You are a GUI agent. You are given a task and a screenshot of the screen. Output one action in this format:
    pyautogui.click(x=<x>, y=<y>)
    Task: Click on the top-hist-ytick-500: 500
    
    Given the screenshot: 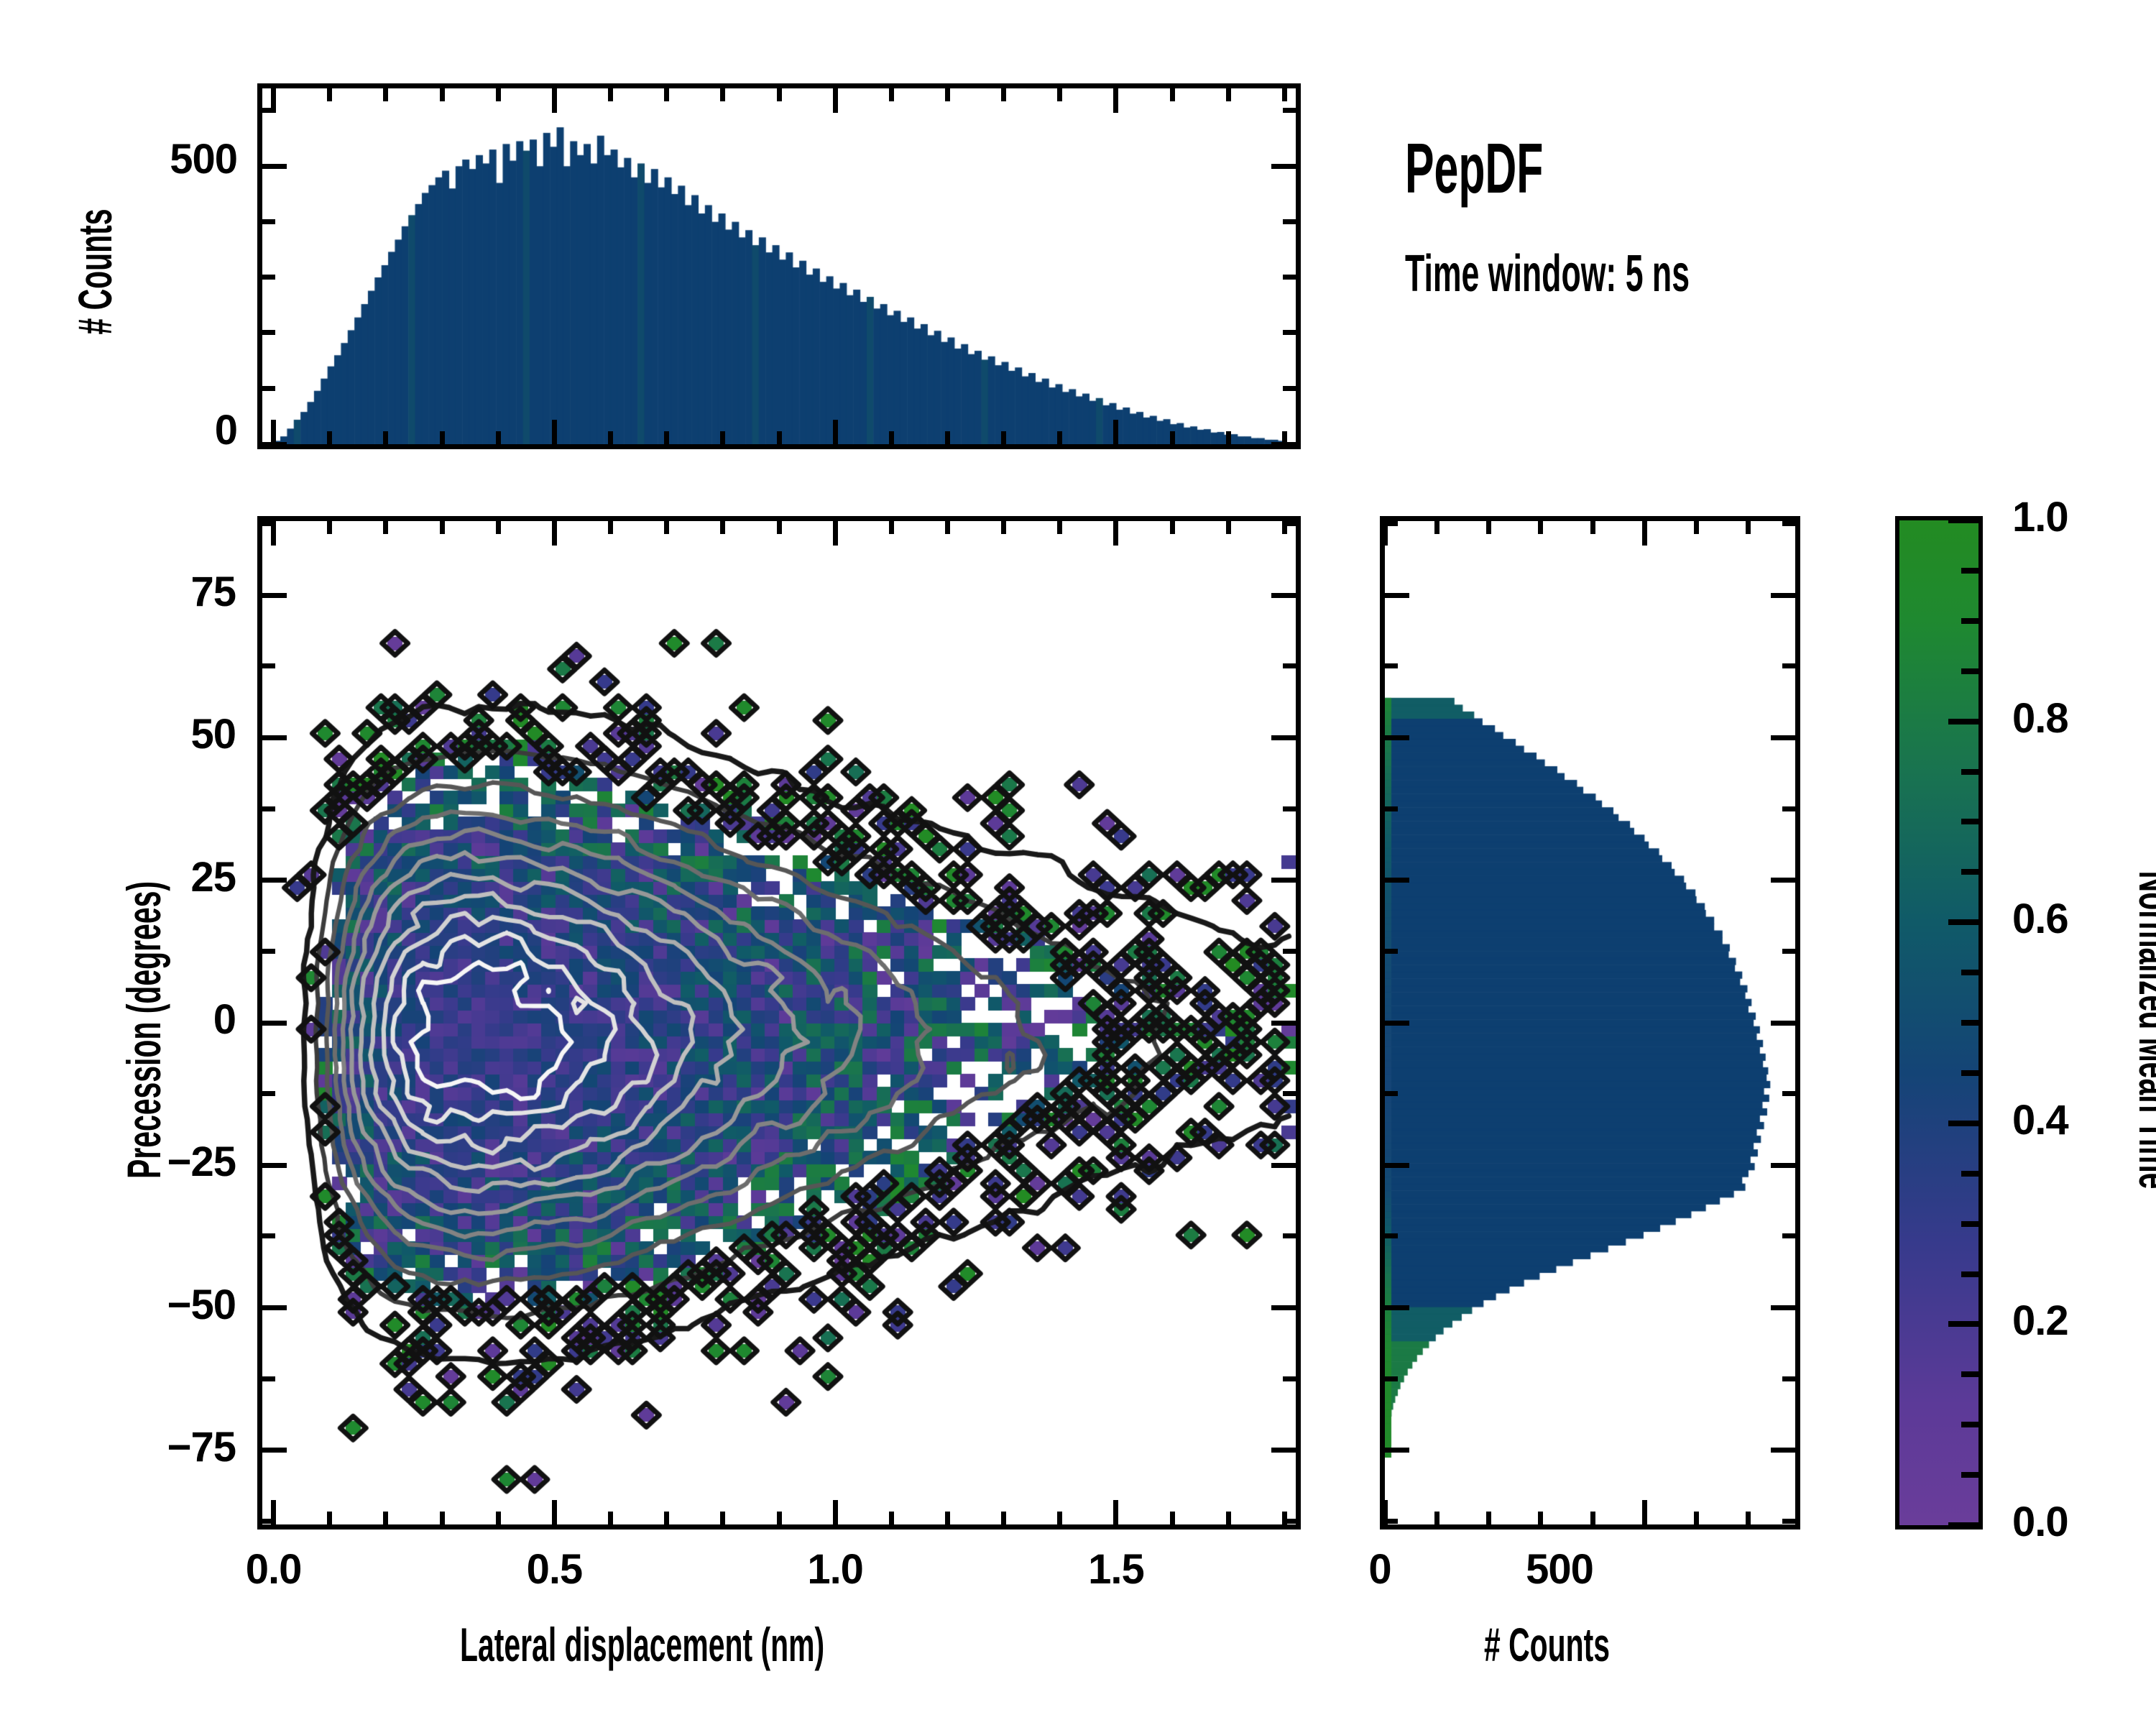 What is the action you would take?
    pyautogui.click(x=204, y=159)
    